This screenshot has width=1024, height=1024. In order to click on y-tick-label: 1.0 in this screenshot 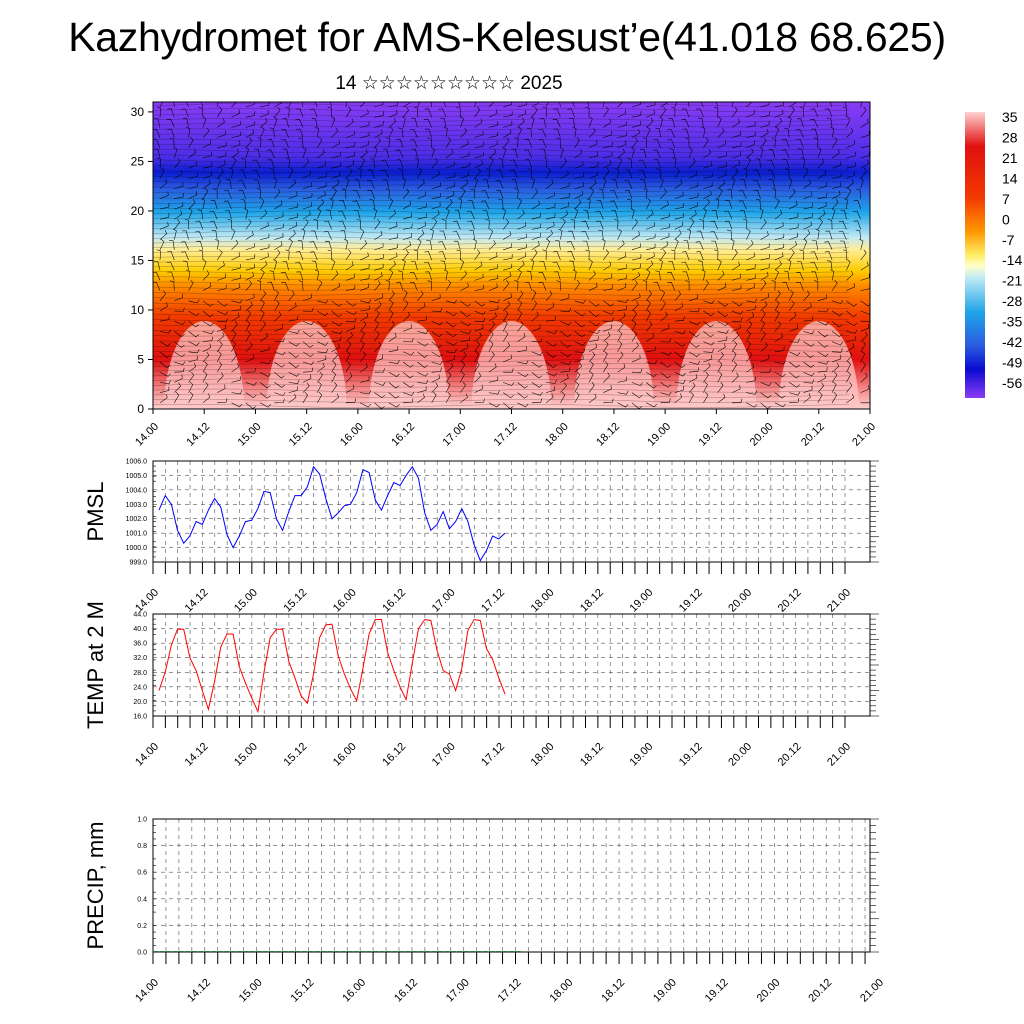, I will do `click(142, 820)`.